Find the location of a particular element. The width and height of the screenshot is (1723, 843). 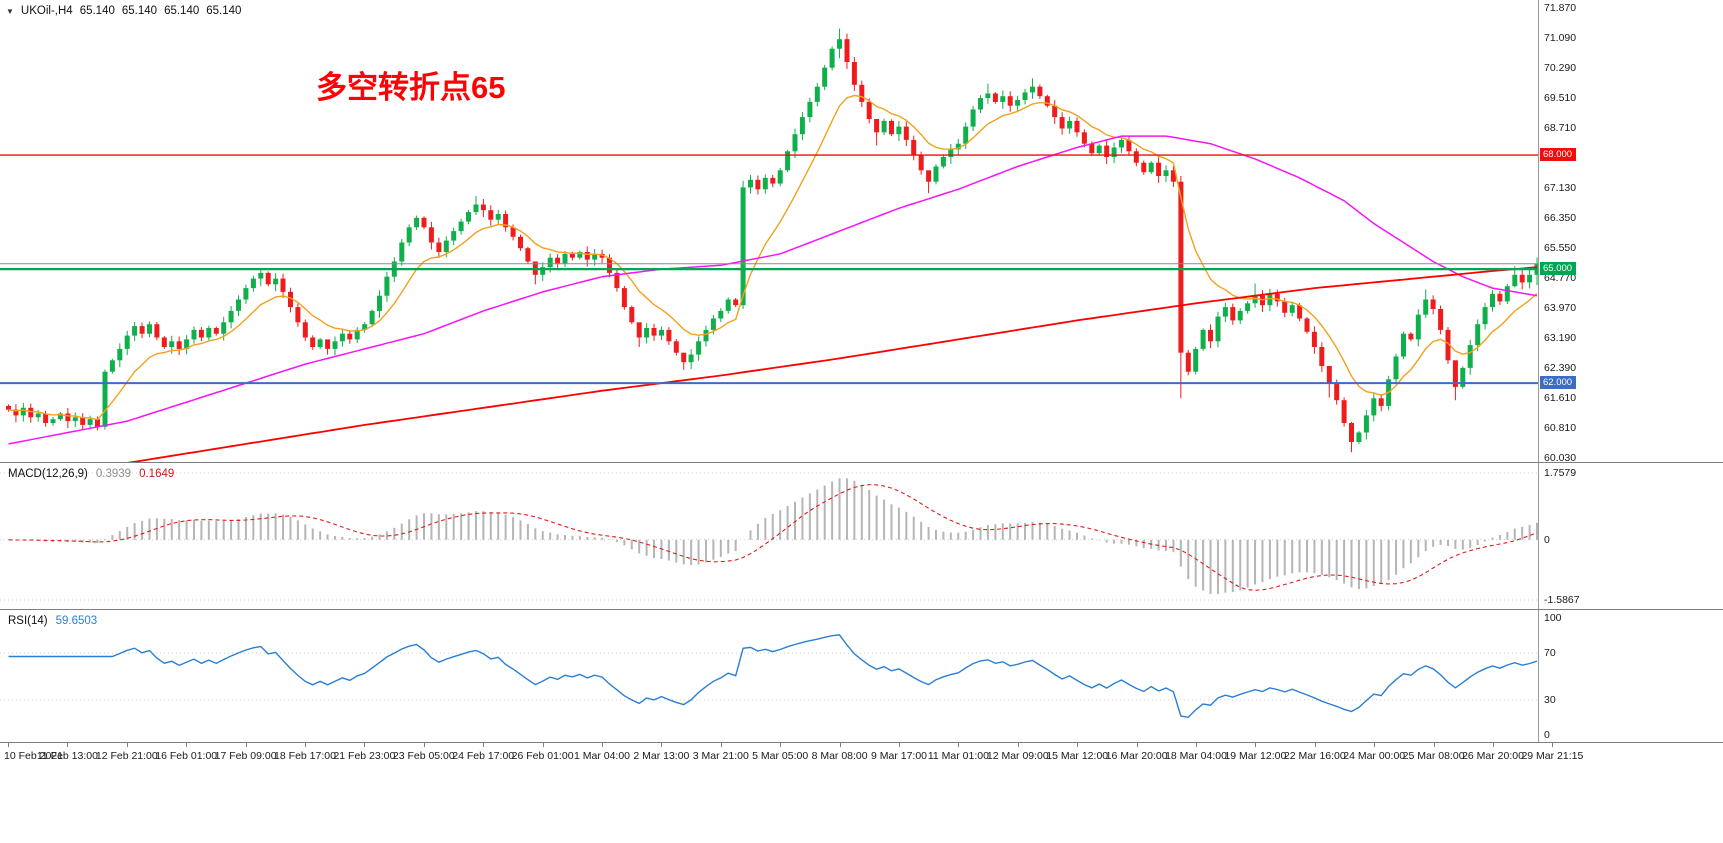

time-tick-label: 1 Mar 04:00 is located at coordinates (602, 756).